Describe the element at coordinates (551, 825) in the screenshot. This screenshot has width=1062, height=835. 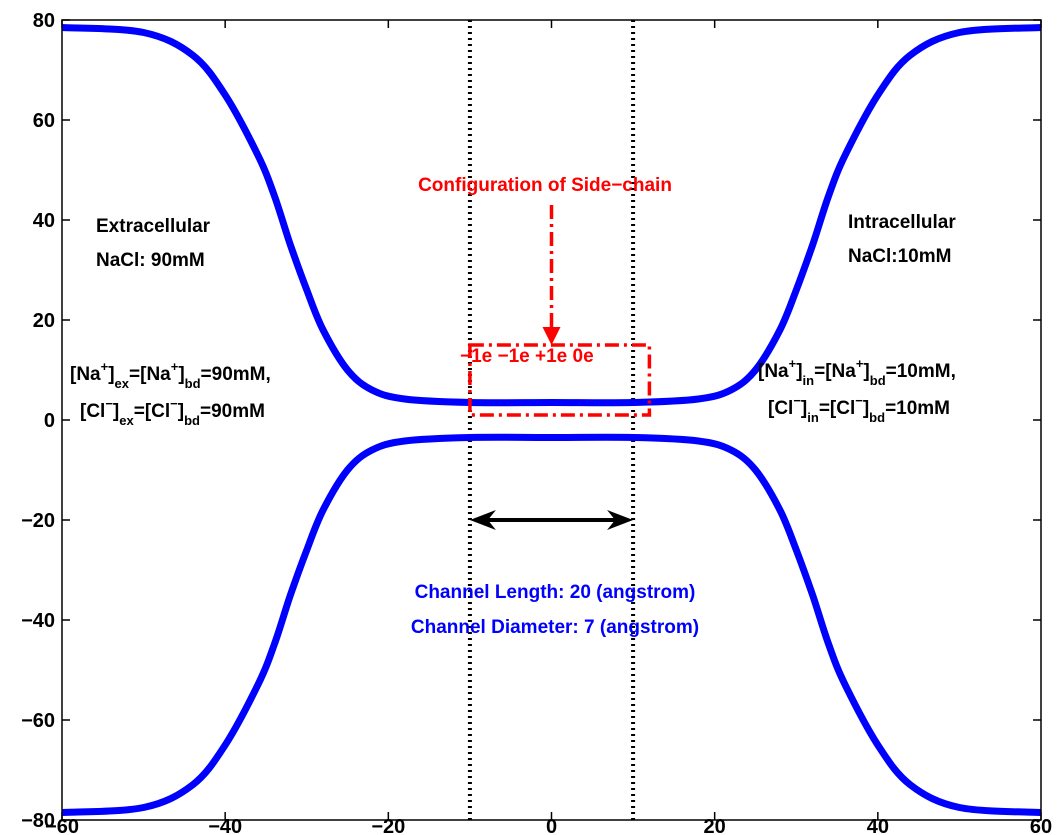
I see `x-tick-label: 0` at that location.